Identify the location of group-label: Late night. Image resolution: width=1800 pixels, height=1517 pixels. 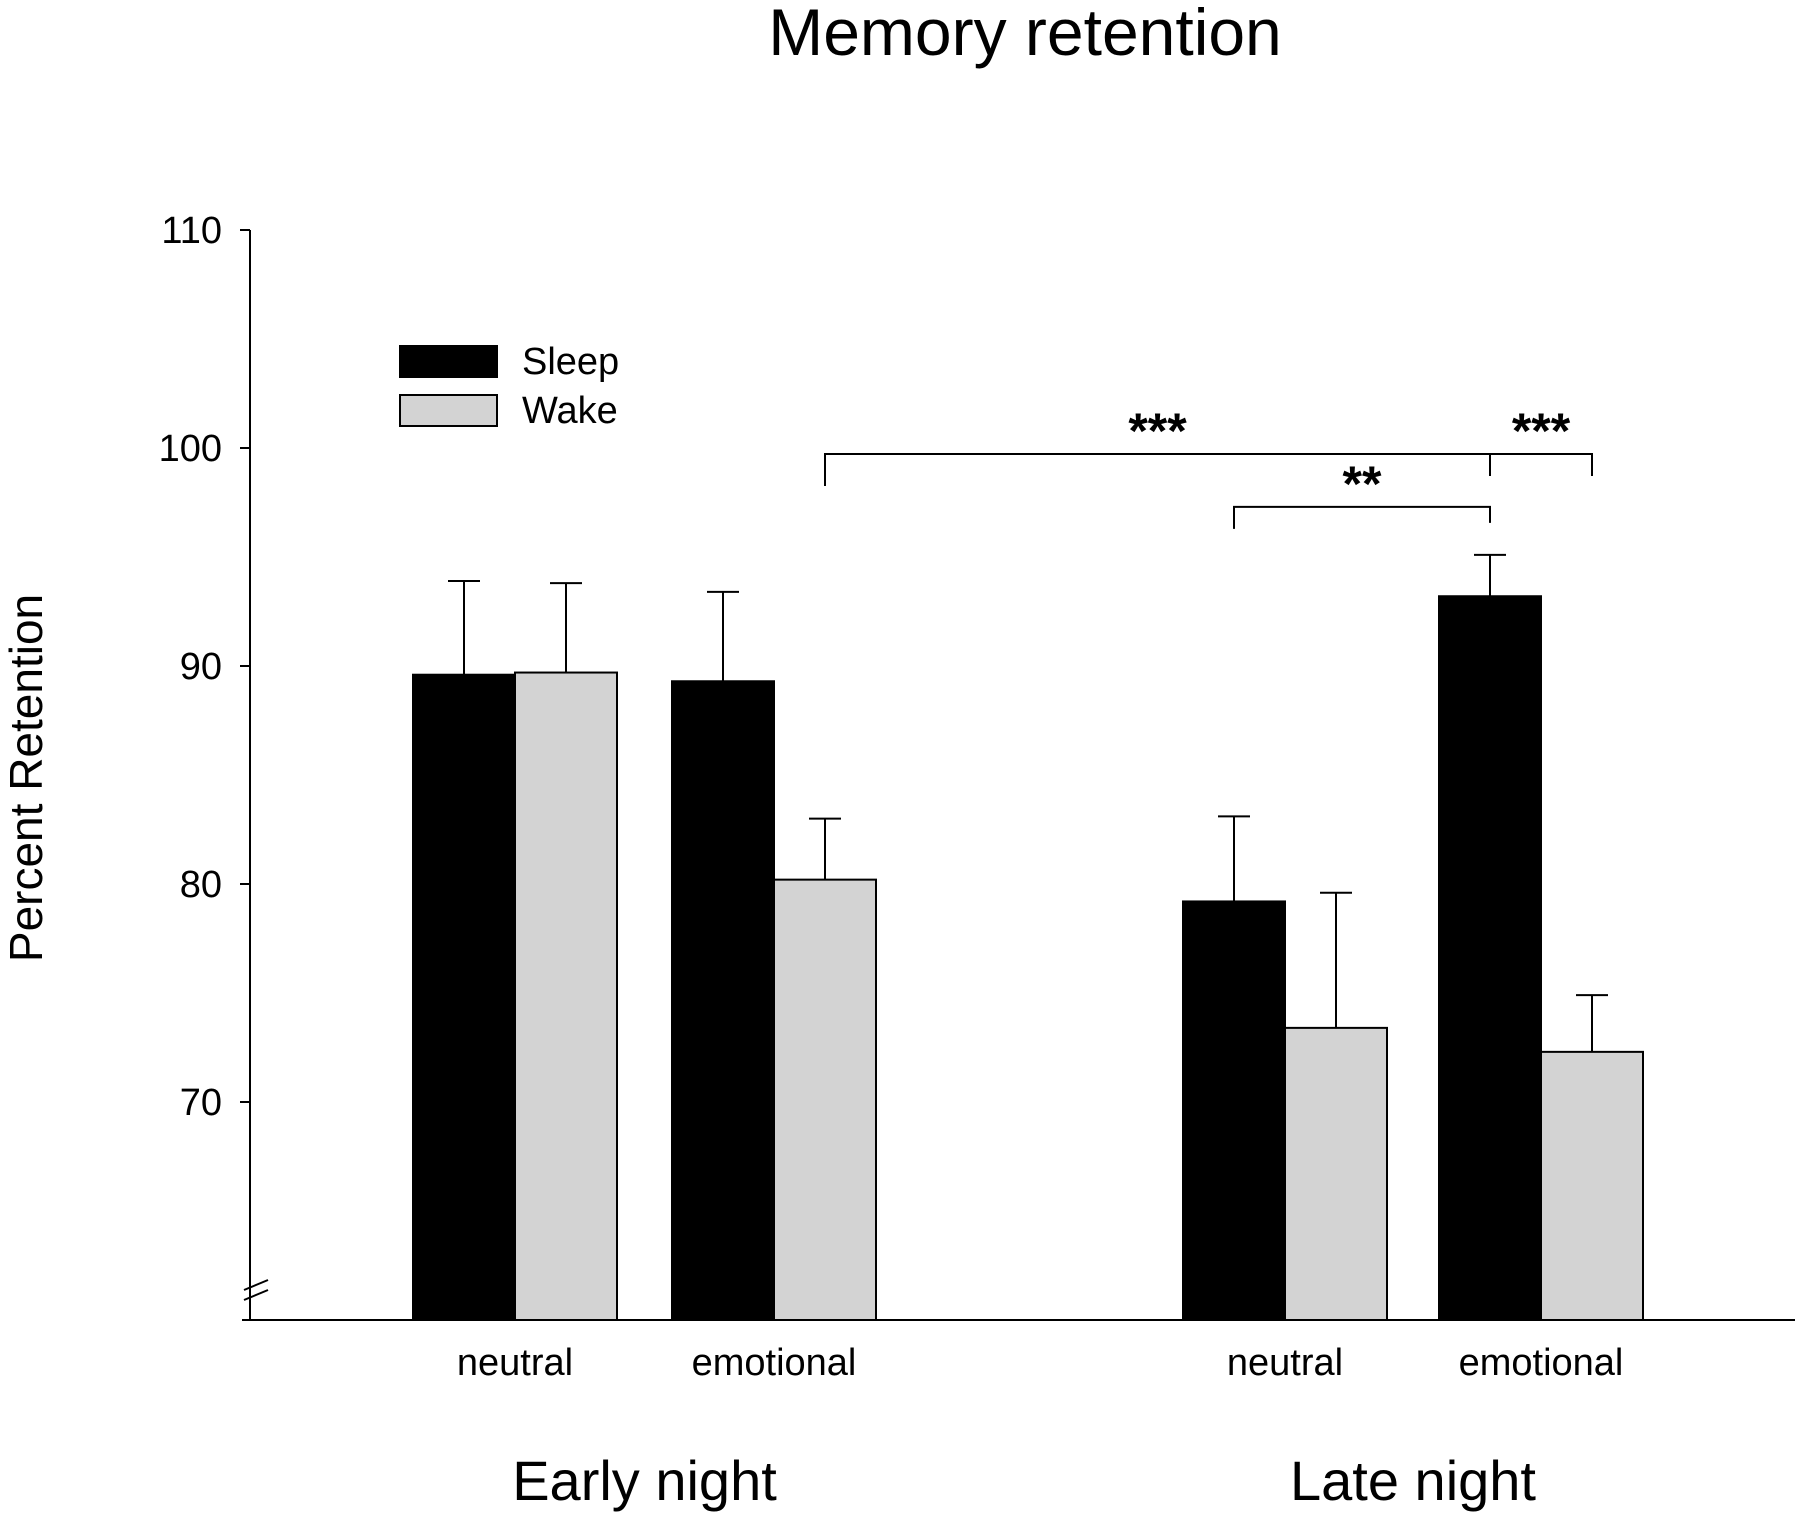
(1413, 1480).